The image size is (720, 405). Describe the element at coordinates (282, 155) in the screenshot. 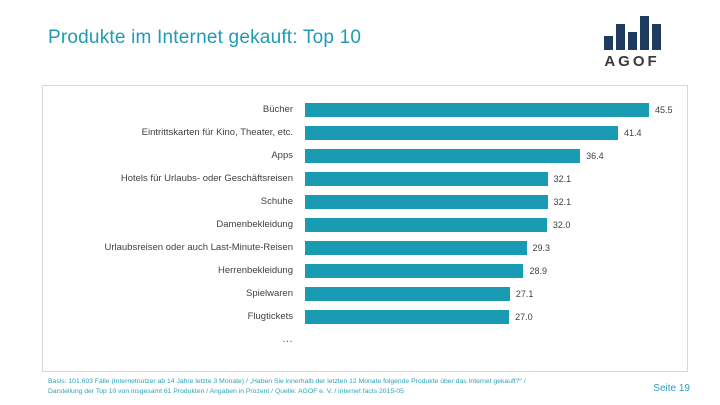

I see `category-label: Apps` at that location.